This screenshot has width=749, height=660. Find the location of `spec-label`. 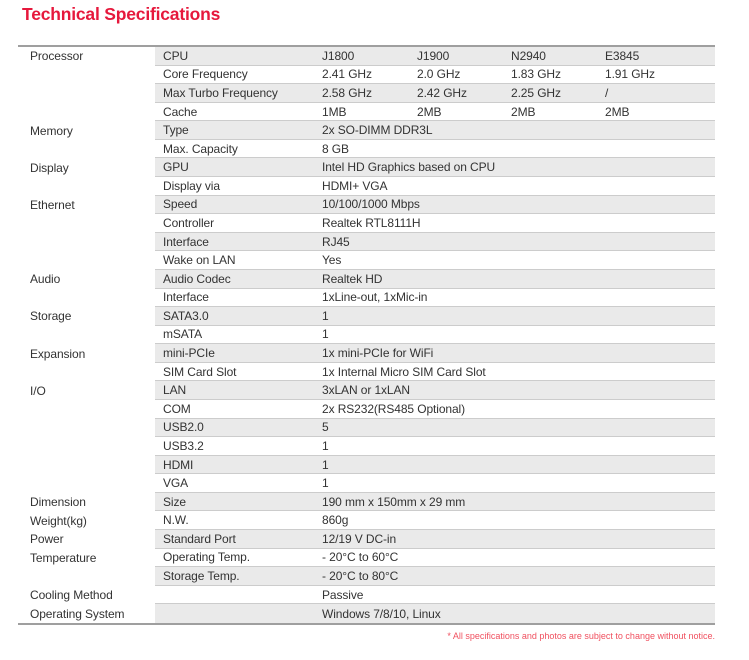

spec-label is located at coordinates (238, 595).